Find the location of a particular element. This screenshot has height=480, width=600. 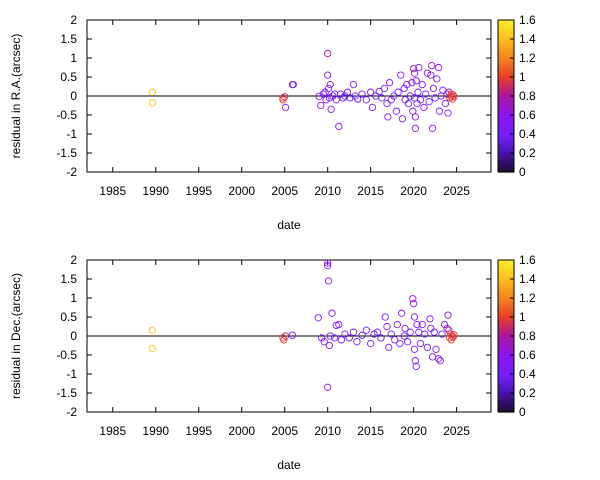

colorbar-tick-label: 0.2 is located at coordinates (527, 393).